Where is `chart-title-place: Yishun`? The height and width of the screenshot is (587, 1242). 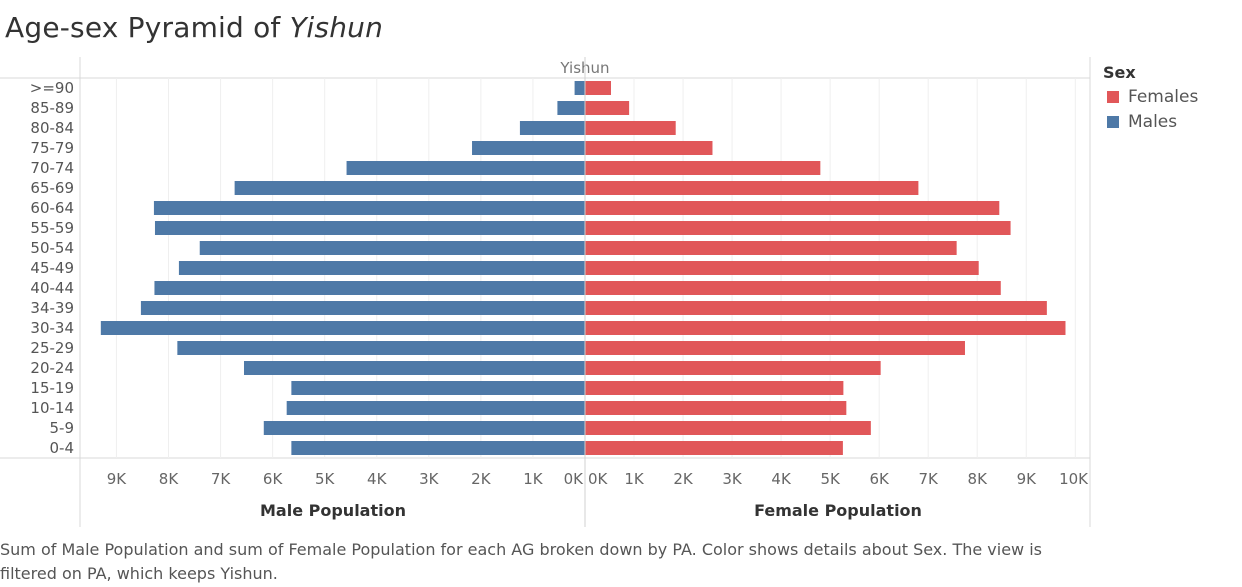 chart-title-place: Yishun is located at coordinates (336, 27).